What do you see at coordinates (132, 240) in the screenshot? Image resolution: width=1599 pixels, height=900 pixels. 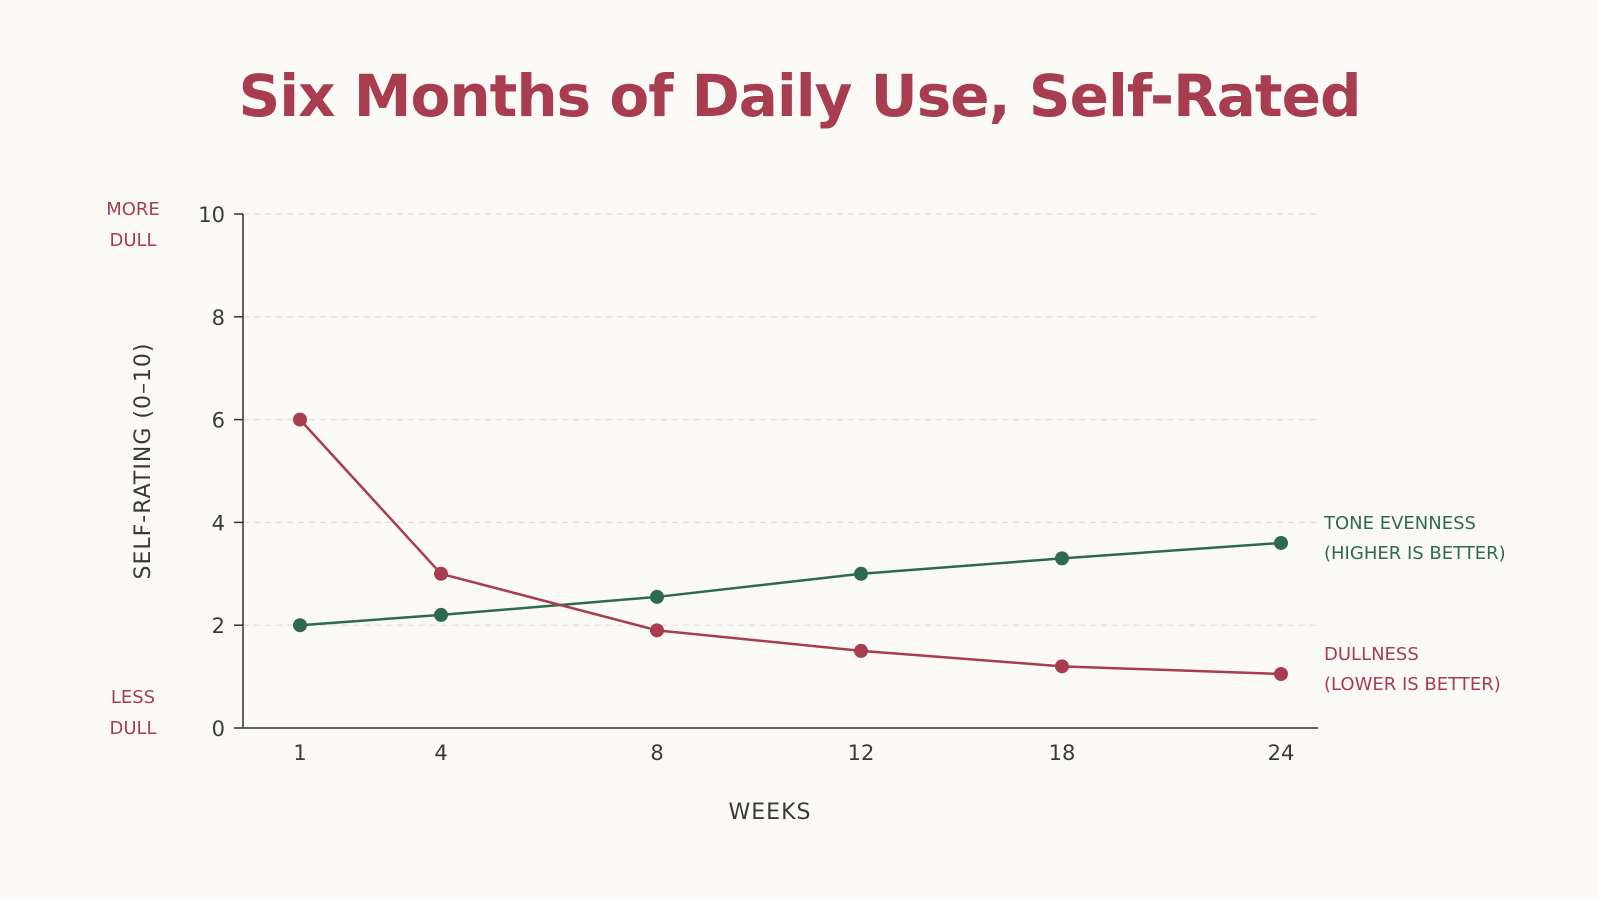 I see `y-top-note-line-2: DULL` at bounding box center [132, 240].